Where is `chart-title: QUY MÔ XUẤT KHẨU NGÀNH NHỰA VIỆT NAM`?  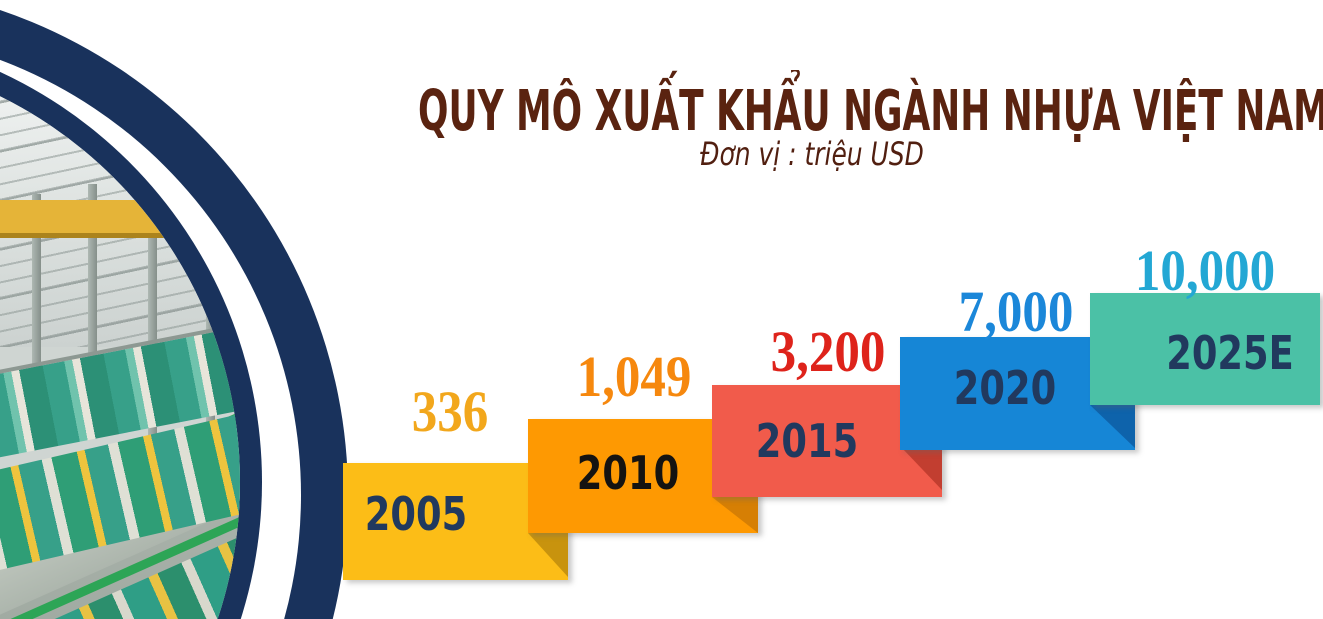
chart-title: QUY MÔ XUẤT KHẨU NGÀNH NHỰA VIỆT NAM is located at coordinates (870, 111).